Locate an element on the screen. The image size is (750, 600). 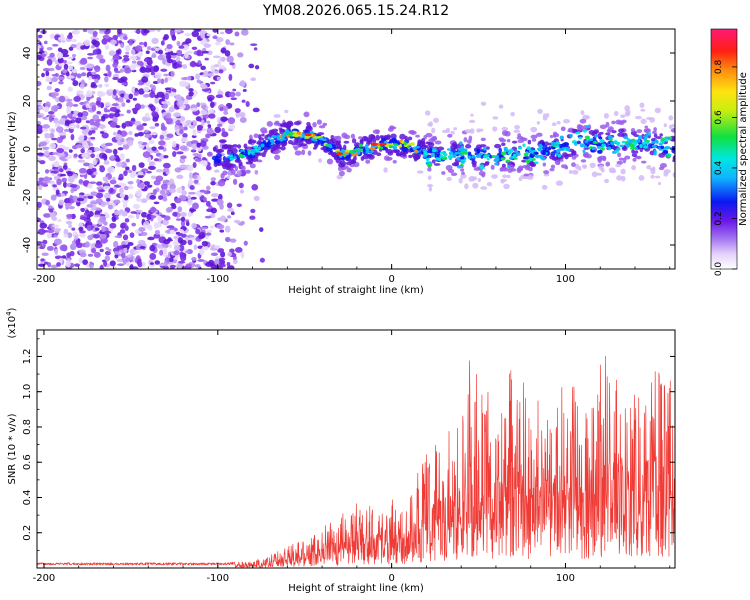
colorbar-label: Normalized spectral amplitude is located at coordinates (743, 149).